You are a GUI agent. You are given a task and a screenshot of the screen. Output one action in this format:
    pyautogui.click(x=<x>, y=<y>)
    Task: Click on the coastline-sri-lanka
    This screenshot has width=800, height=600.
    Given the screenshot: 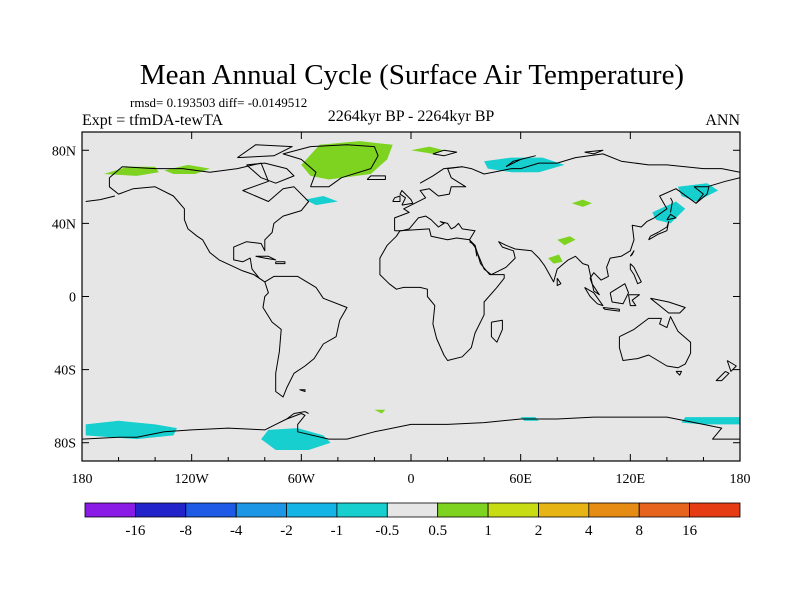 What is the action you would take?
    pyautogui.click(x=559, y=281)
    